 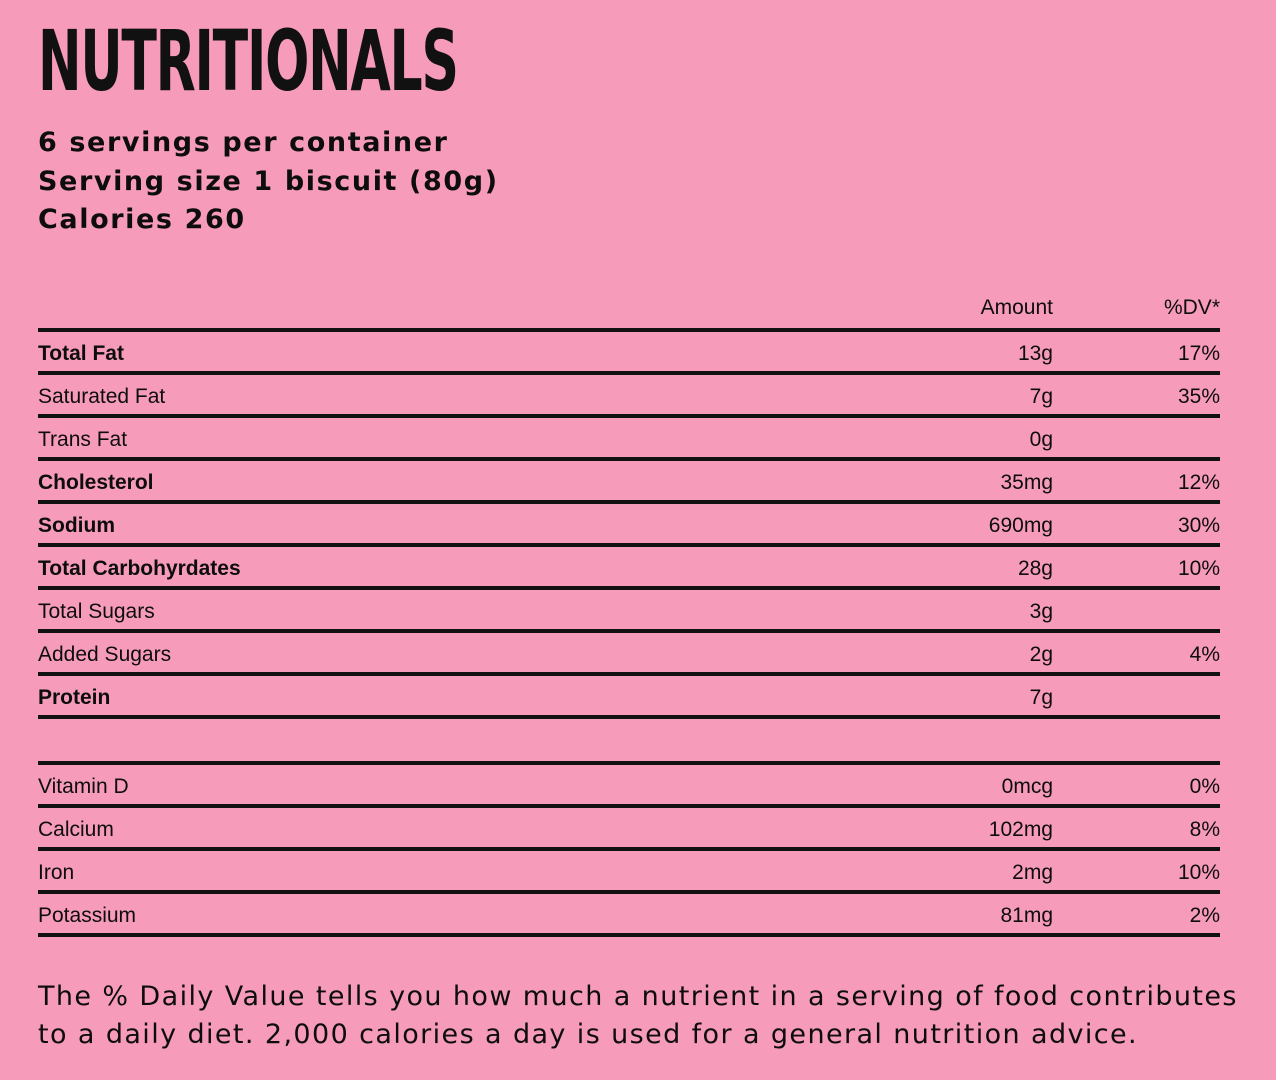 I want to click on nutrient-name: Total Fat, so click(x=81, y=353).